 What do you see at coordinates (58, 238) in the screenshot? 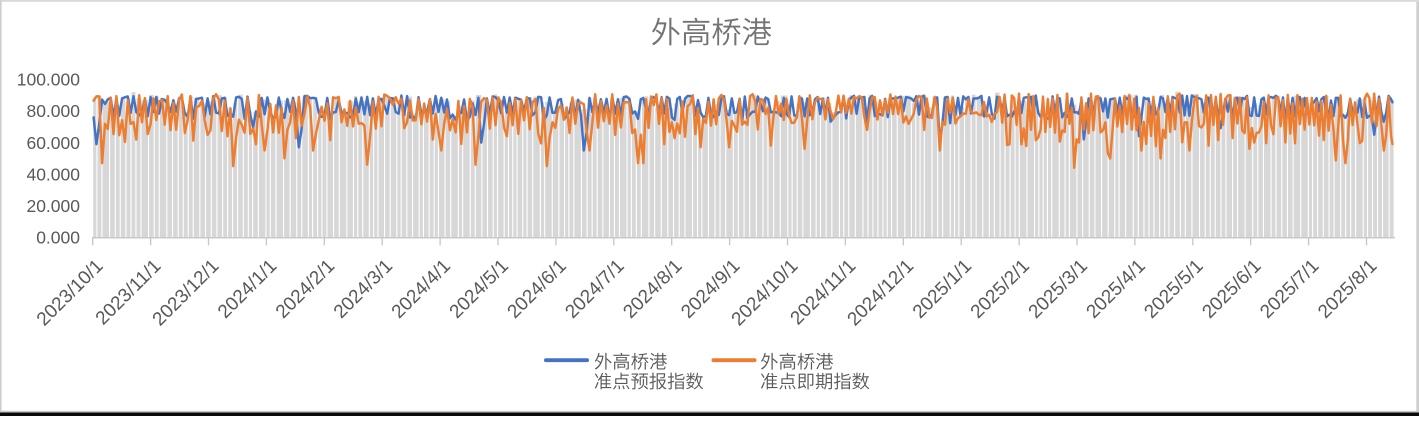
I see `svg-text: 0.000` at bounding box center [58, 238].